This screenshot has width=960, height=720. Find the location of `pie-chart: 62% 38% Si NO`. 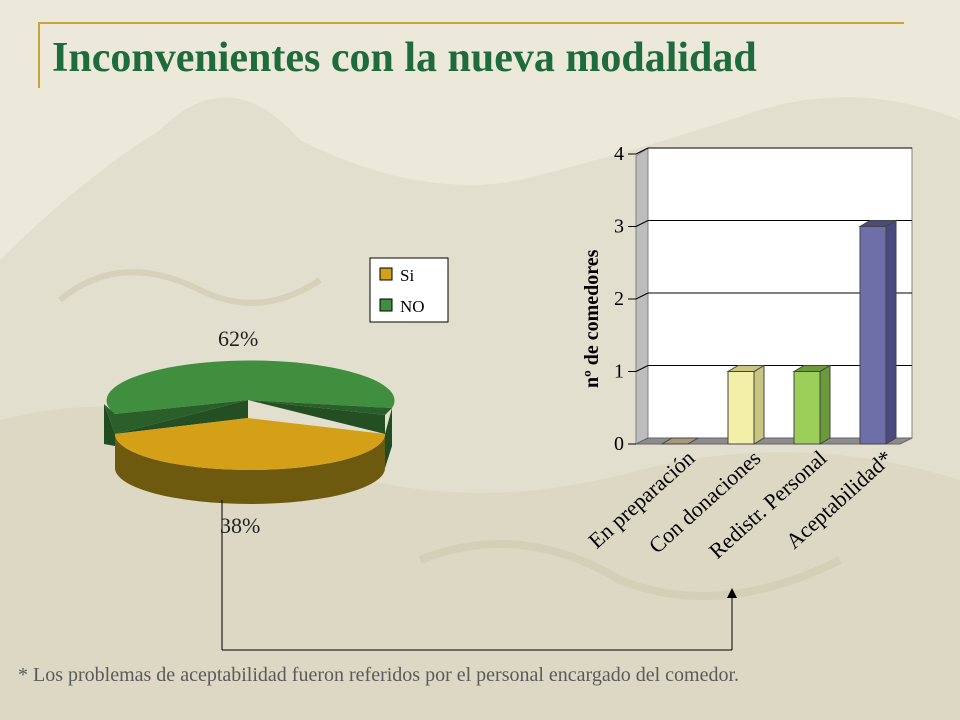

pie-chart: 62% 38% Si NO is located at coordinates (276, 397).